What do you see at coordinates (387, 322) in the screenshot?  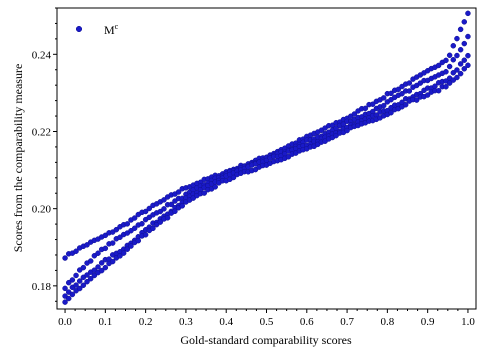 I see `x-tick-label: 0.8` at bounding box center [387, 322].